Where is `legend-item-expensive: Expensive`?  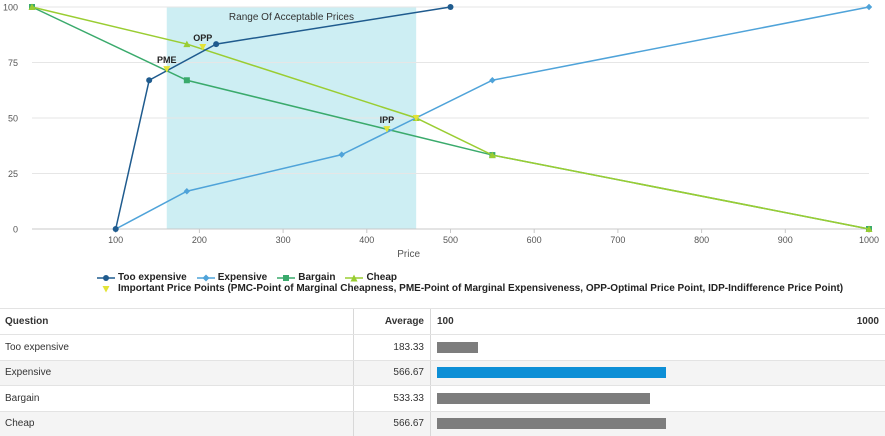
legend-item-expensive: Expensive is located at coordinates (232, 277).